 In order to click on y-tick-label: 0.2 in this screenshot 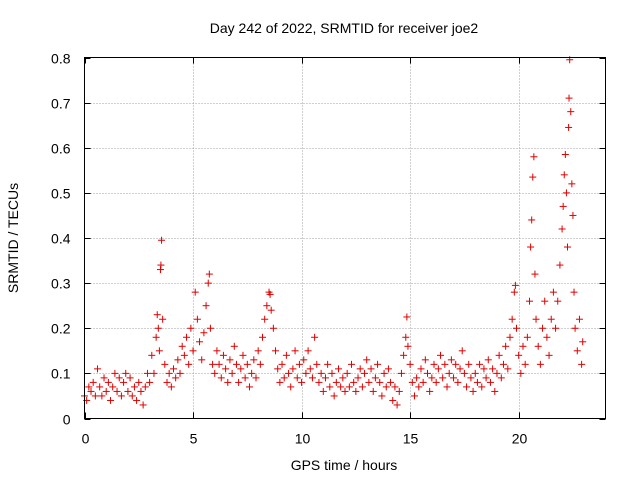, I will do `click(61, 329)`.